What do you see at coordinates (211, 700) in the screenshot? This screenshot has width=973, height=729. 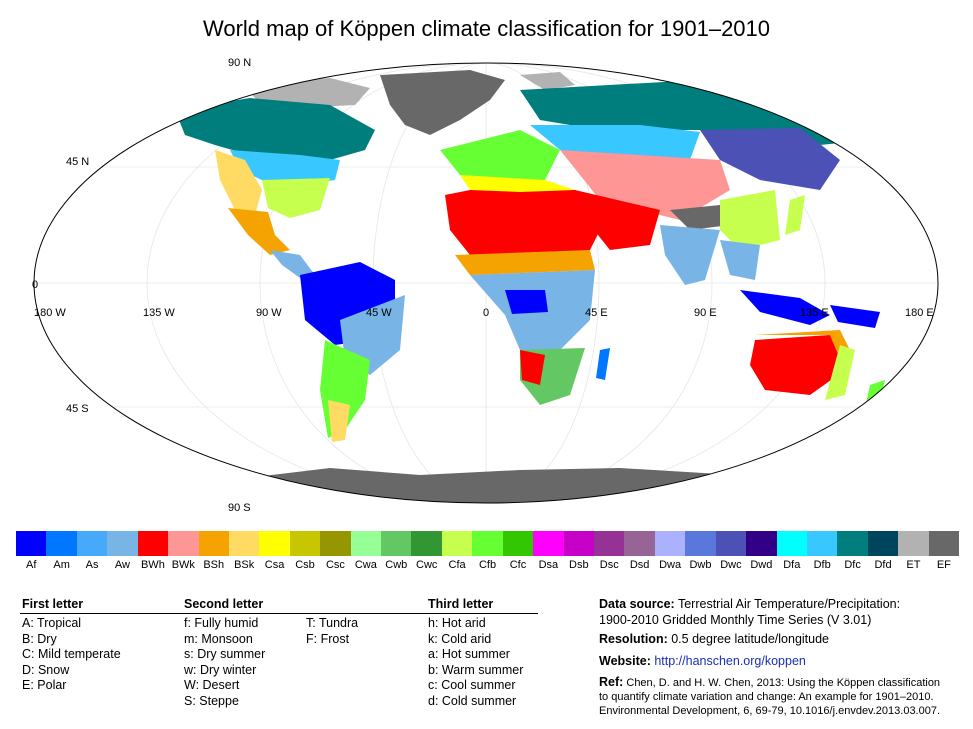 I see `list-item: S: Steppe` at bounding box center [211, 700].